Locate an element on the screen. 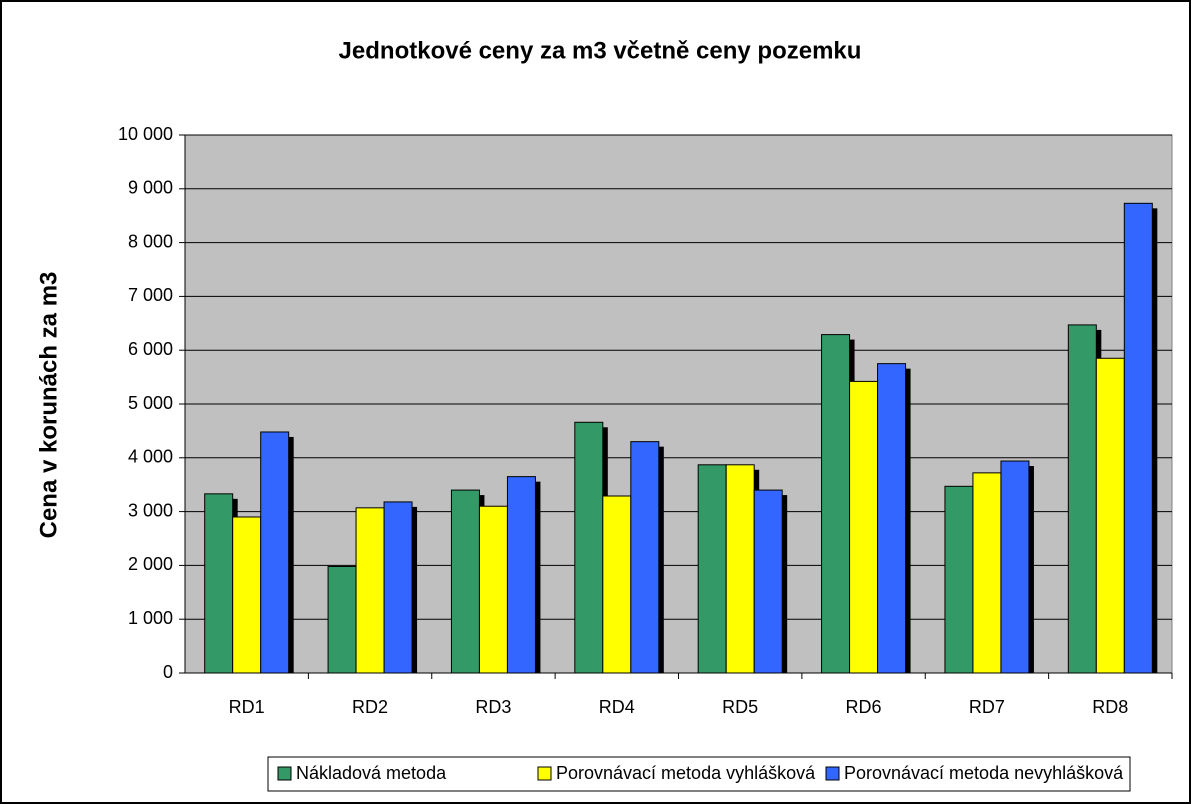 The image size is (1191, 804). y-tick-label: 7 000 is located at coordinates (150, 295).